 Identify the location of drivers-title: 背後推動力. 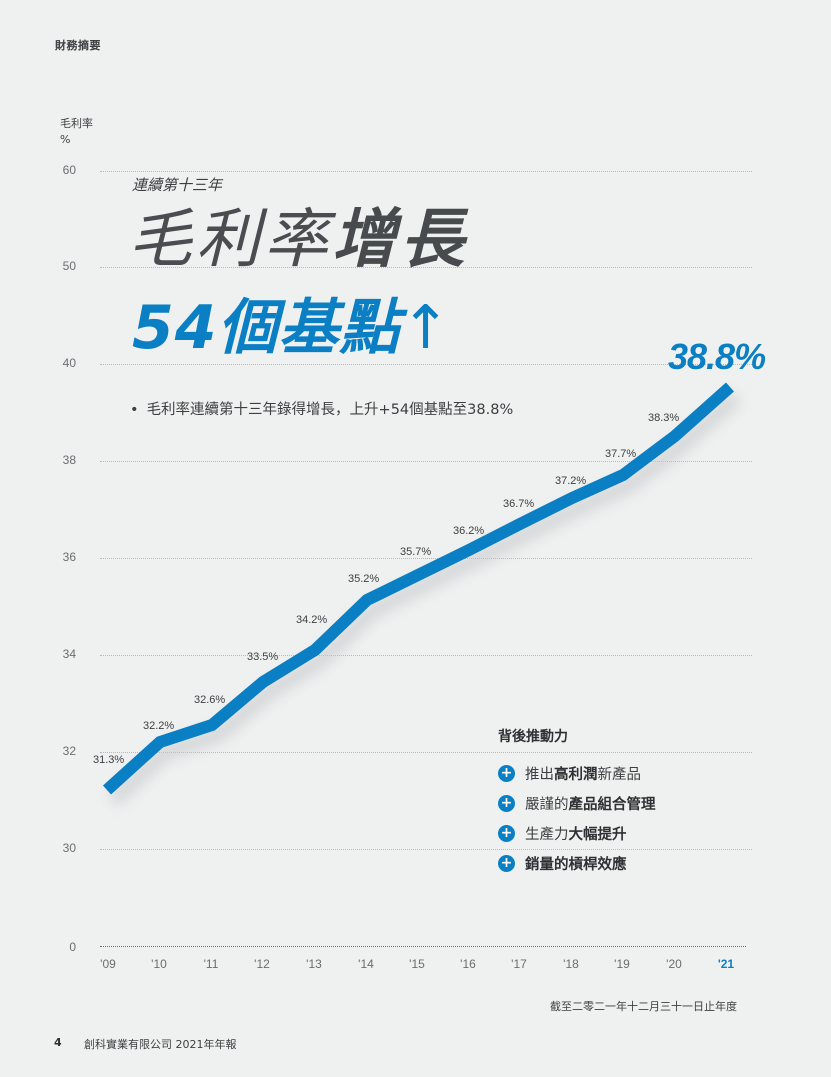
(533, 737).